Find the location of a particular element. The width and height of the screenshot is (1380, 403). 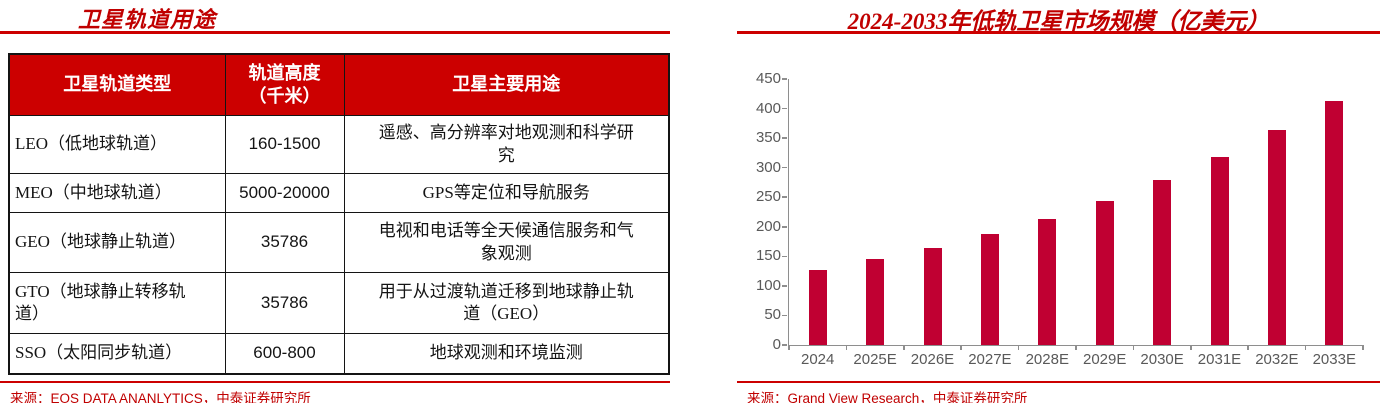

orbit-usage-cell: GPS等定位和导航服务 is located at coordinates (506, 193).